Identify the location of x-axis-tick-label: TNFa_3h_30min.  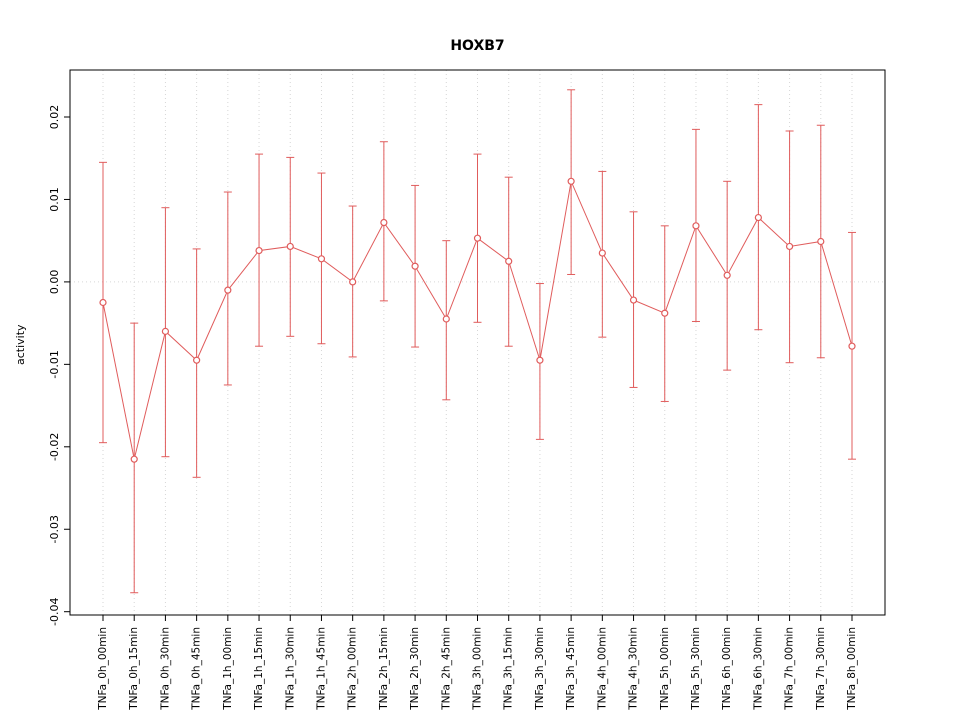
(540, 669).